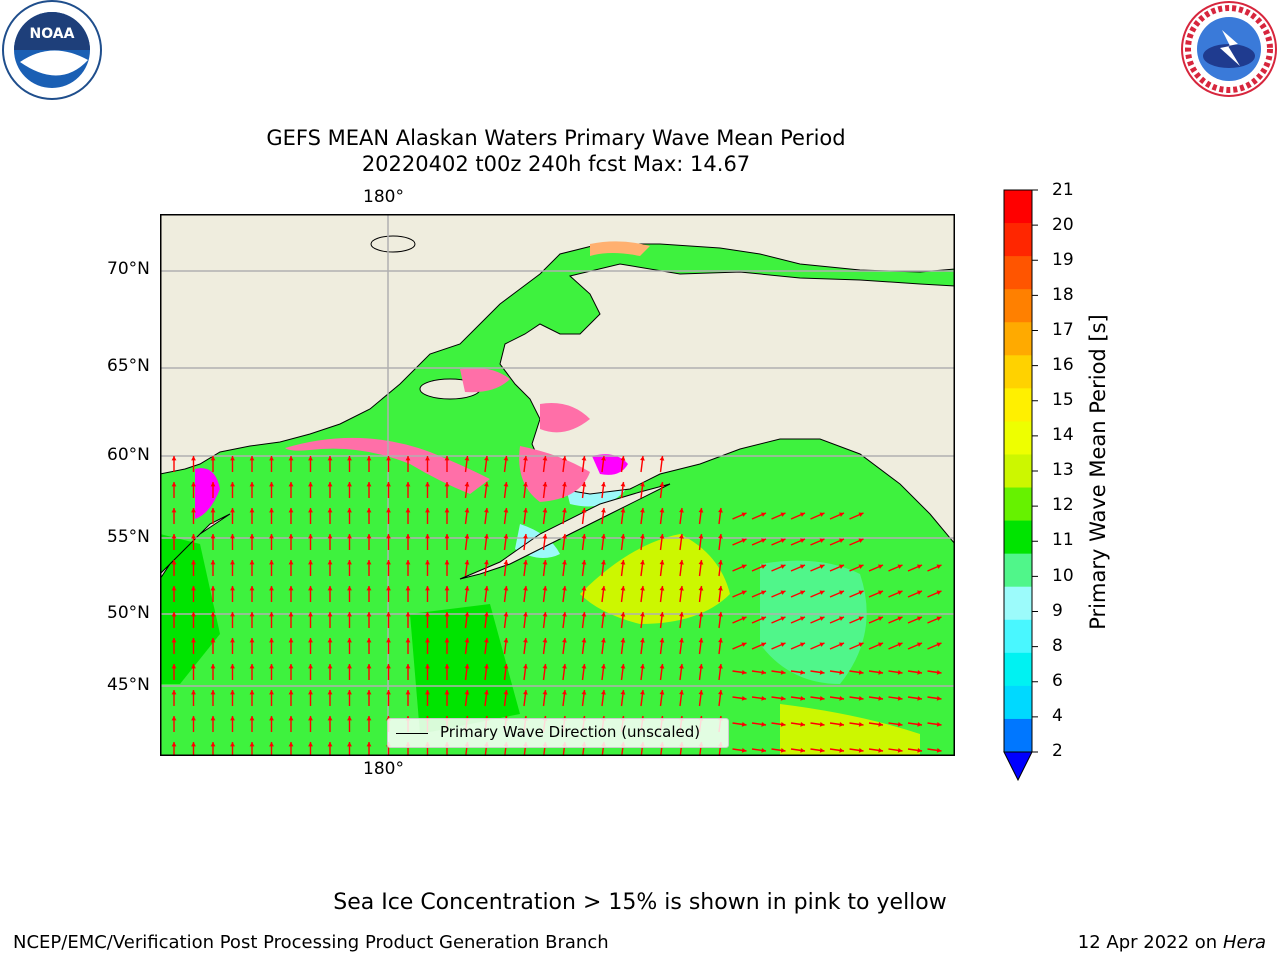 Image resolution: width=1280 pixels, height=960 pixels. Describe the element at coordinates (1063, 435) in the screenshot. I see `colorbar-tick-14: 14` at that location.